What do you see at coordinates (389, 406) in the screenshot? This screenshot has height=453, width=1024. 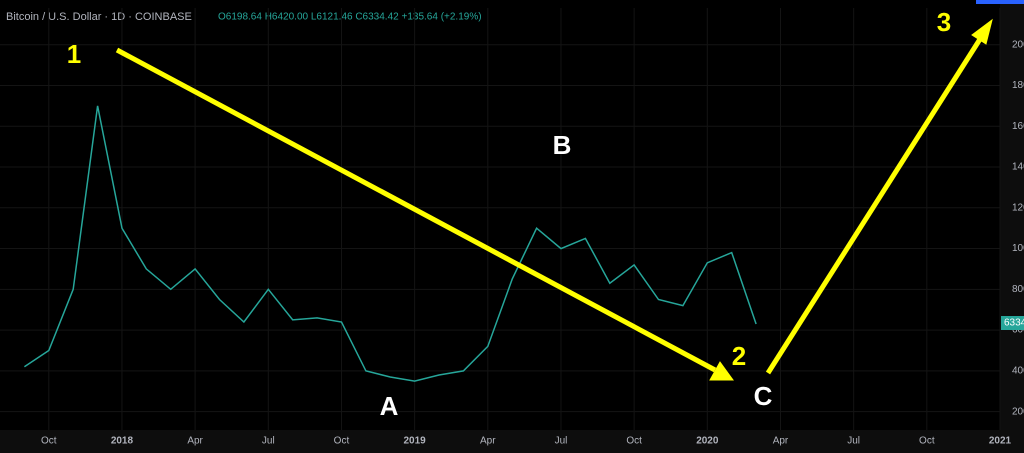 I see `annotation: A` at bounding box center [389, 406].